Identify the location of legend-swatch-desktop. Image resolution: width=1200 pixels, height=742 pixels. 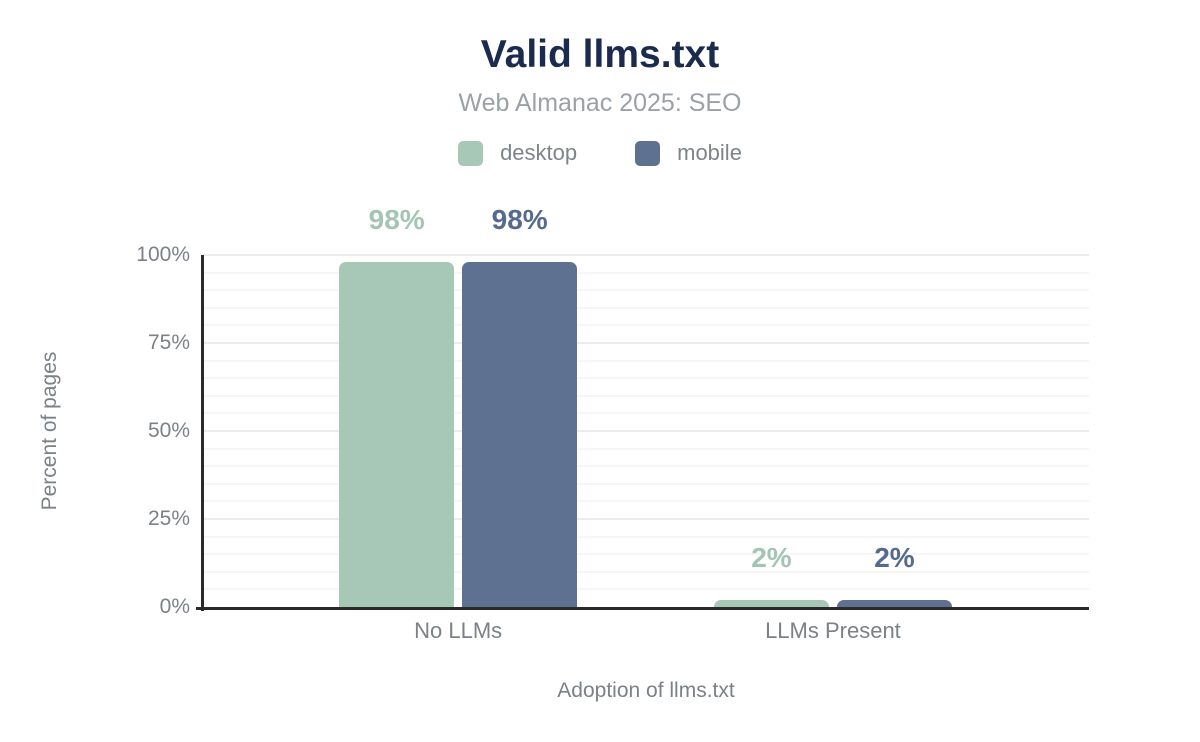
(471, 153).